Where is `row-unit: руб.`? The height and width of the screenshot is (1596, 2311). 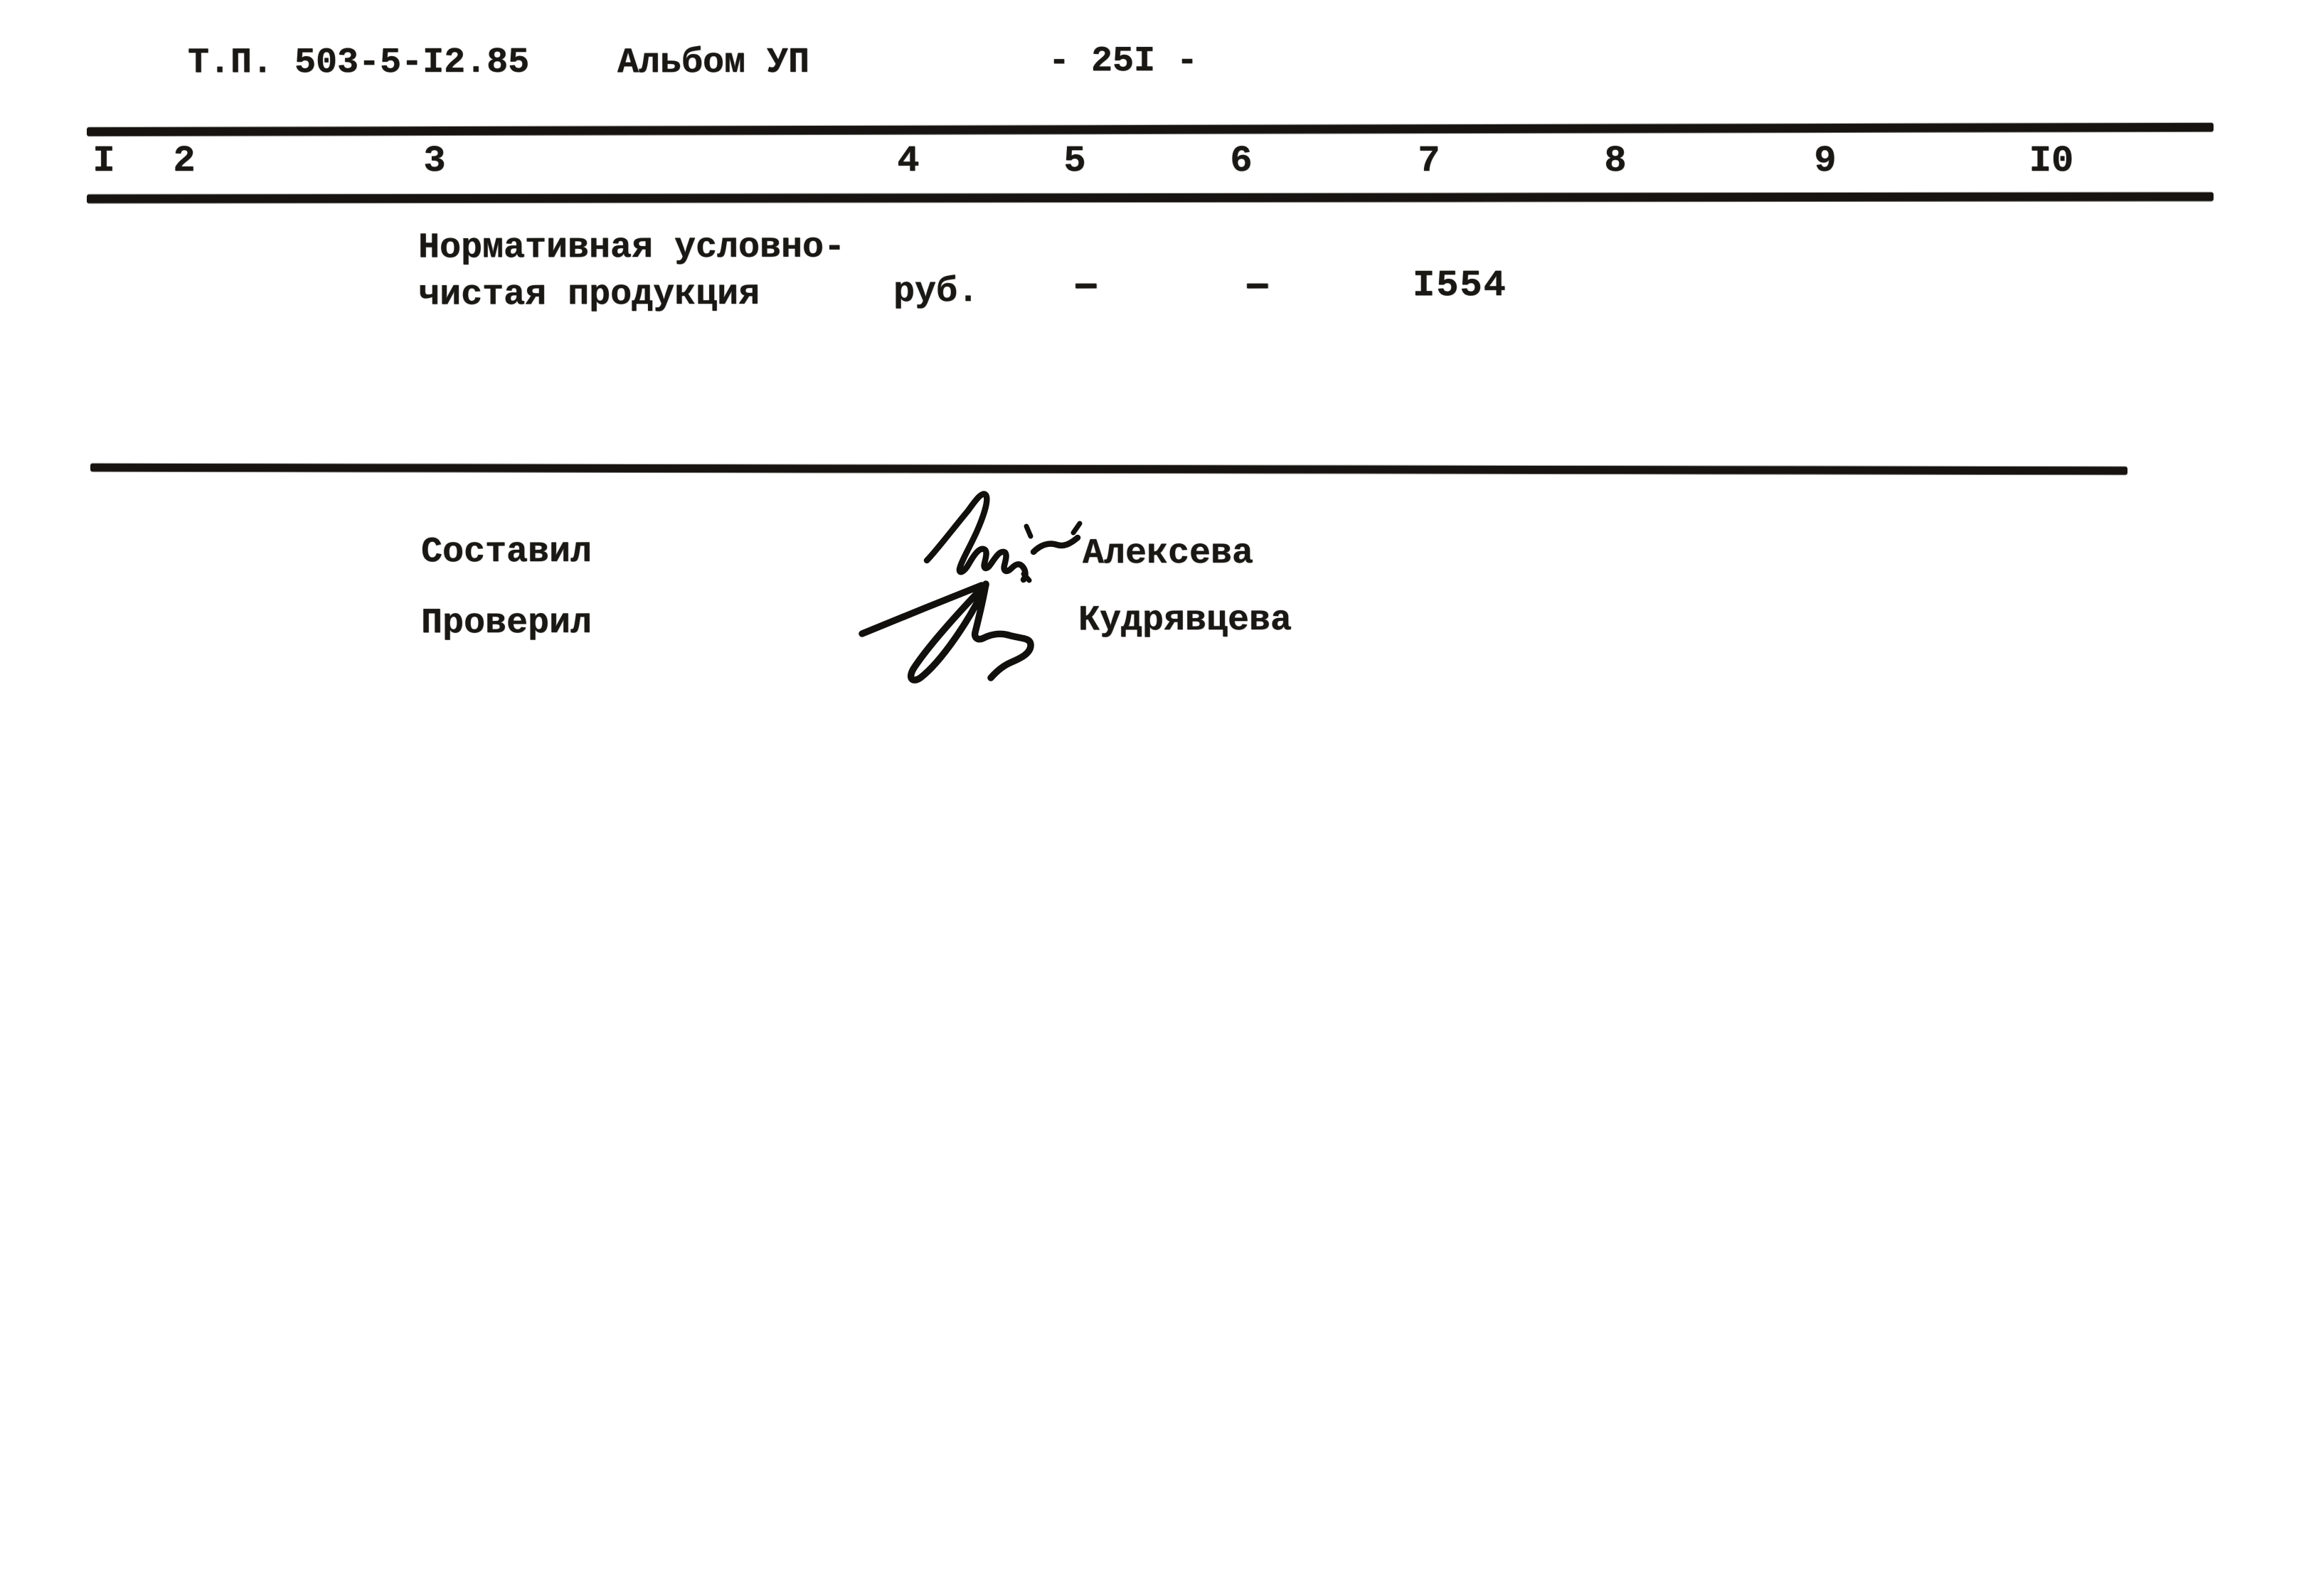
row-unit: руб. is located at coordinates (936, 292).